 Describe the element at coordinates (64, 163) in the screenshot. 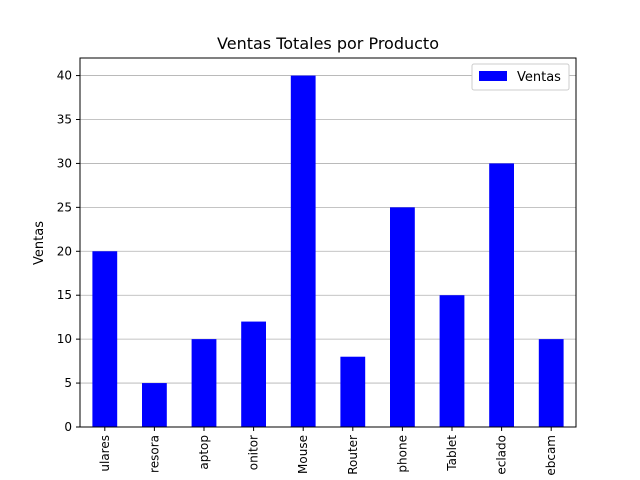

I see `y-tick-label: 30` at that location.